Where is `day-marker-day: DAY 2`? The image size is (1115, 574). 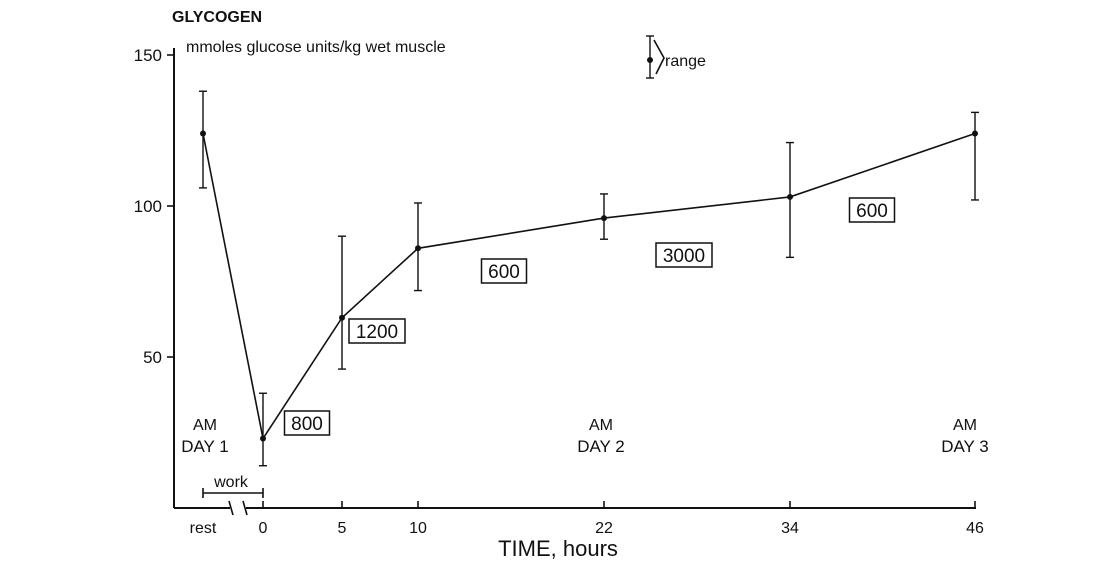 day-marker-day: DAY 2 is located at coordinates (601, 446).